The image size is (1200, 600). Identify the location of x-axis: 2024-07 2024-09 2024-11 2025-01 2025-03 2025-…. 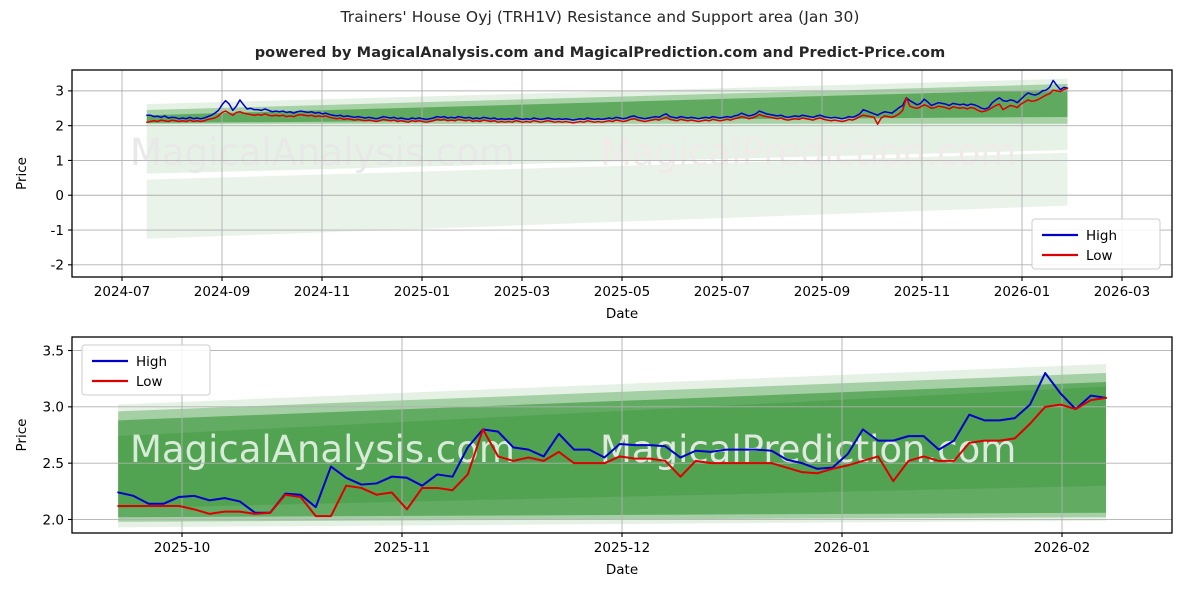
(622, 288).